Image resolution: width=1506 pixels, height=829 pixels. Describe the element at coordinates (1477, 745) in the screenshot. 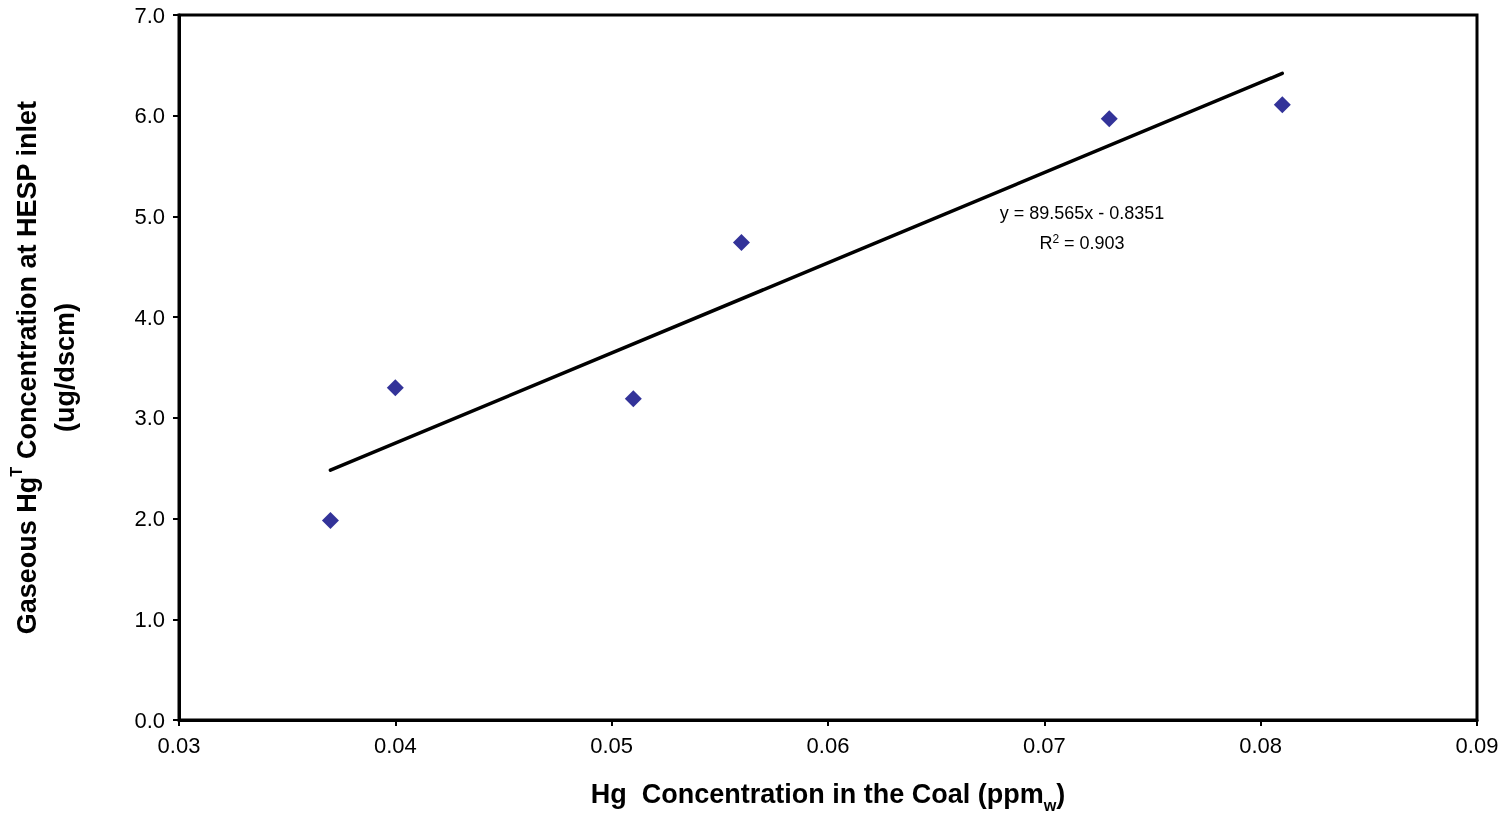

I see `x-tick-label: 0.09` at that location.